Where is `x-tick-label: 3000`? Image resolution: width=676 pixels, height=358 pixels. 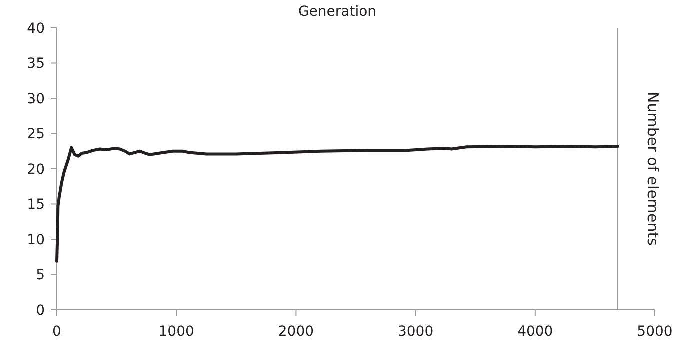
x-tick-label: 3000 is located at coordinates (416, 332).